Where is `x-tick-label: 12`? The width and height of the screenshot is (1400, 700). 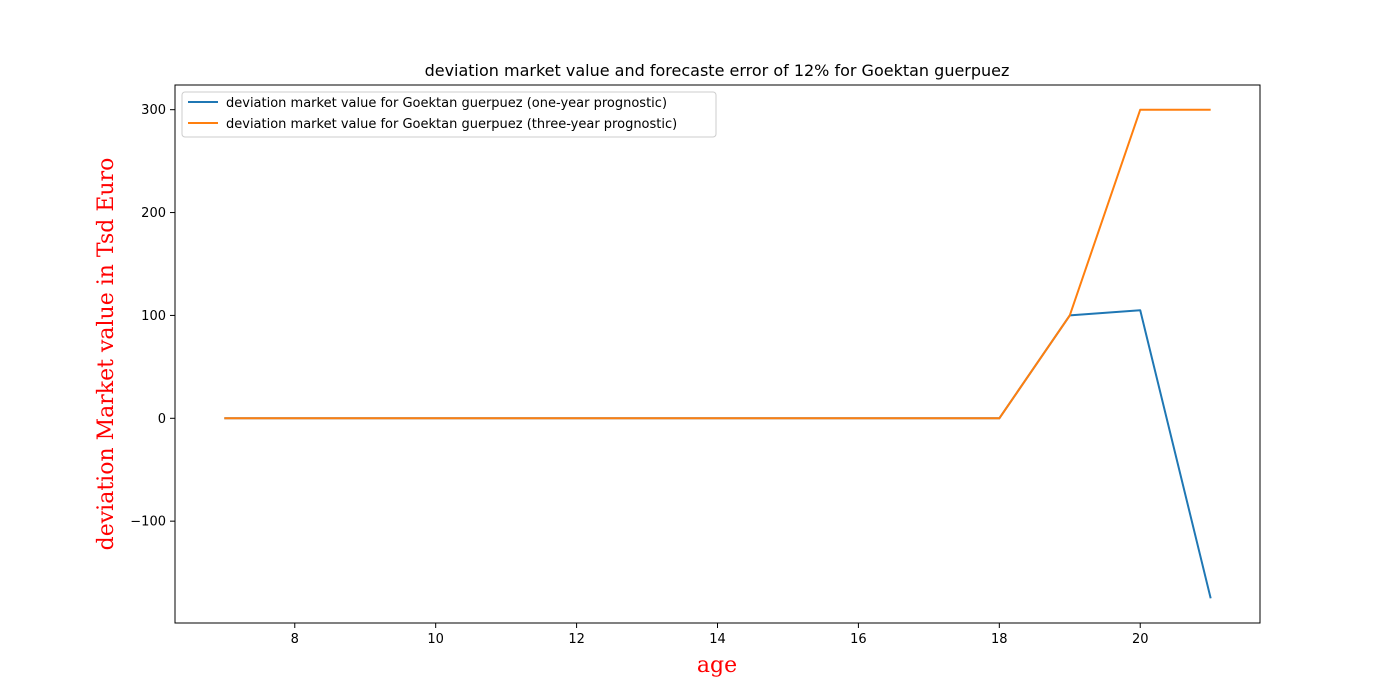
x-tick-label: 12 is located at coordinates (576, 639).